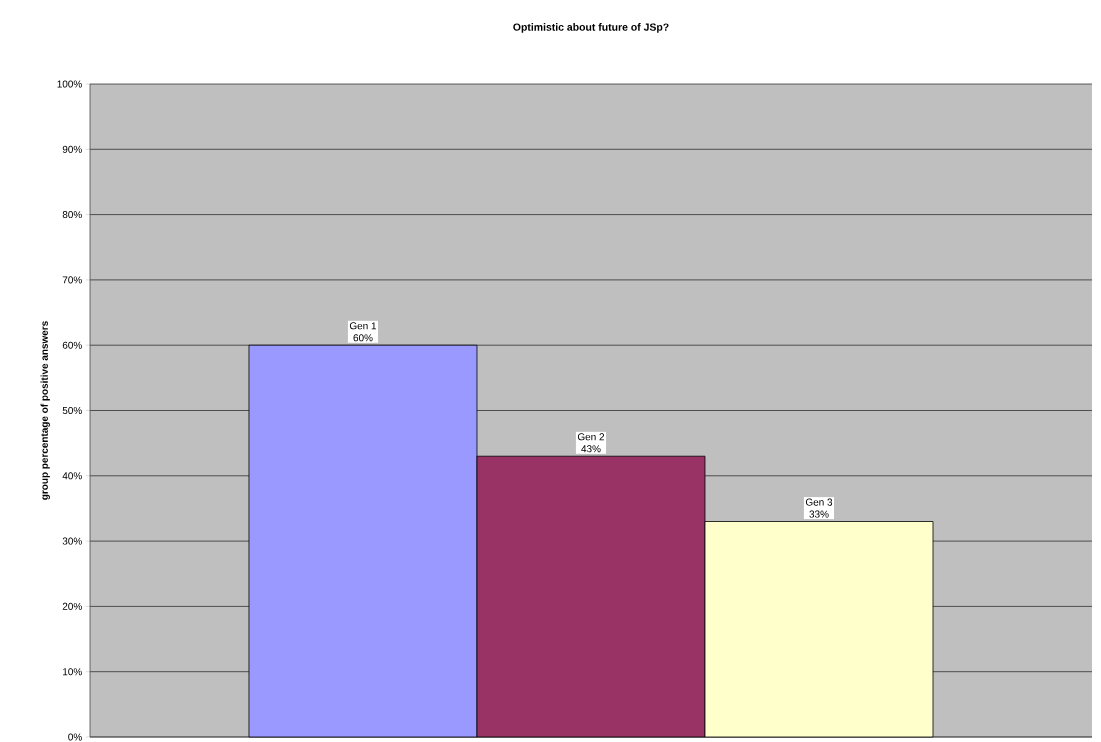 This screenshot has width=1101, height=742. What do you see at coordinates (72, 476) in the screenshot?
I see `y-tick-label: 40%` at bounding box center [72, 476].